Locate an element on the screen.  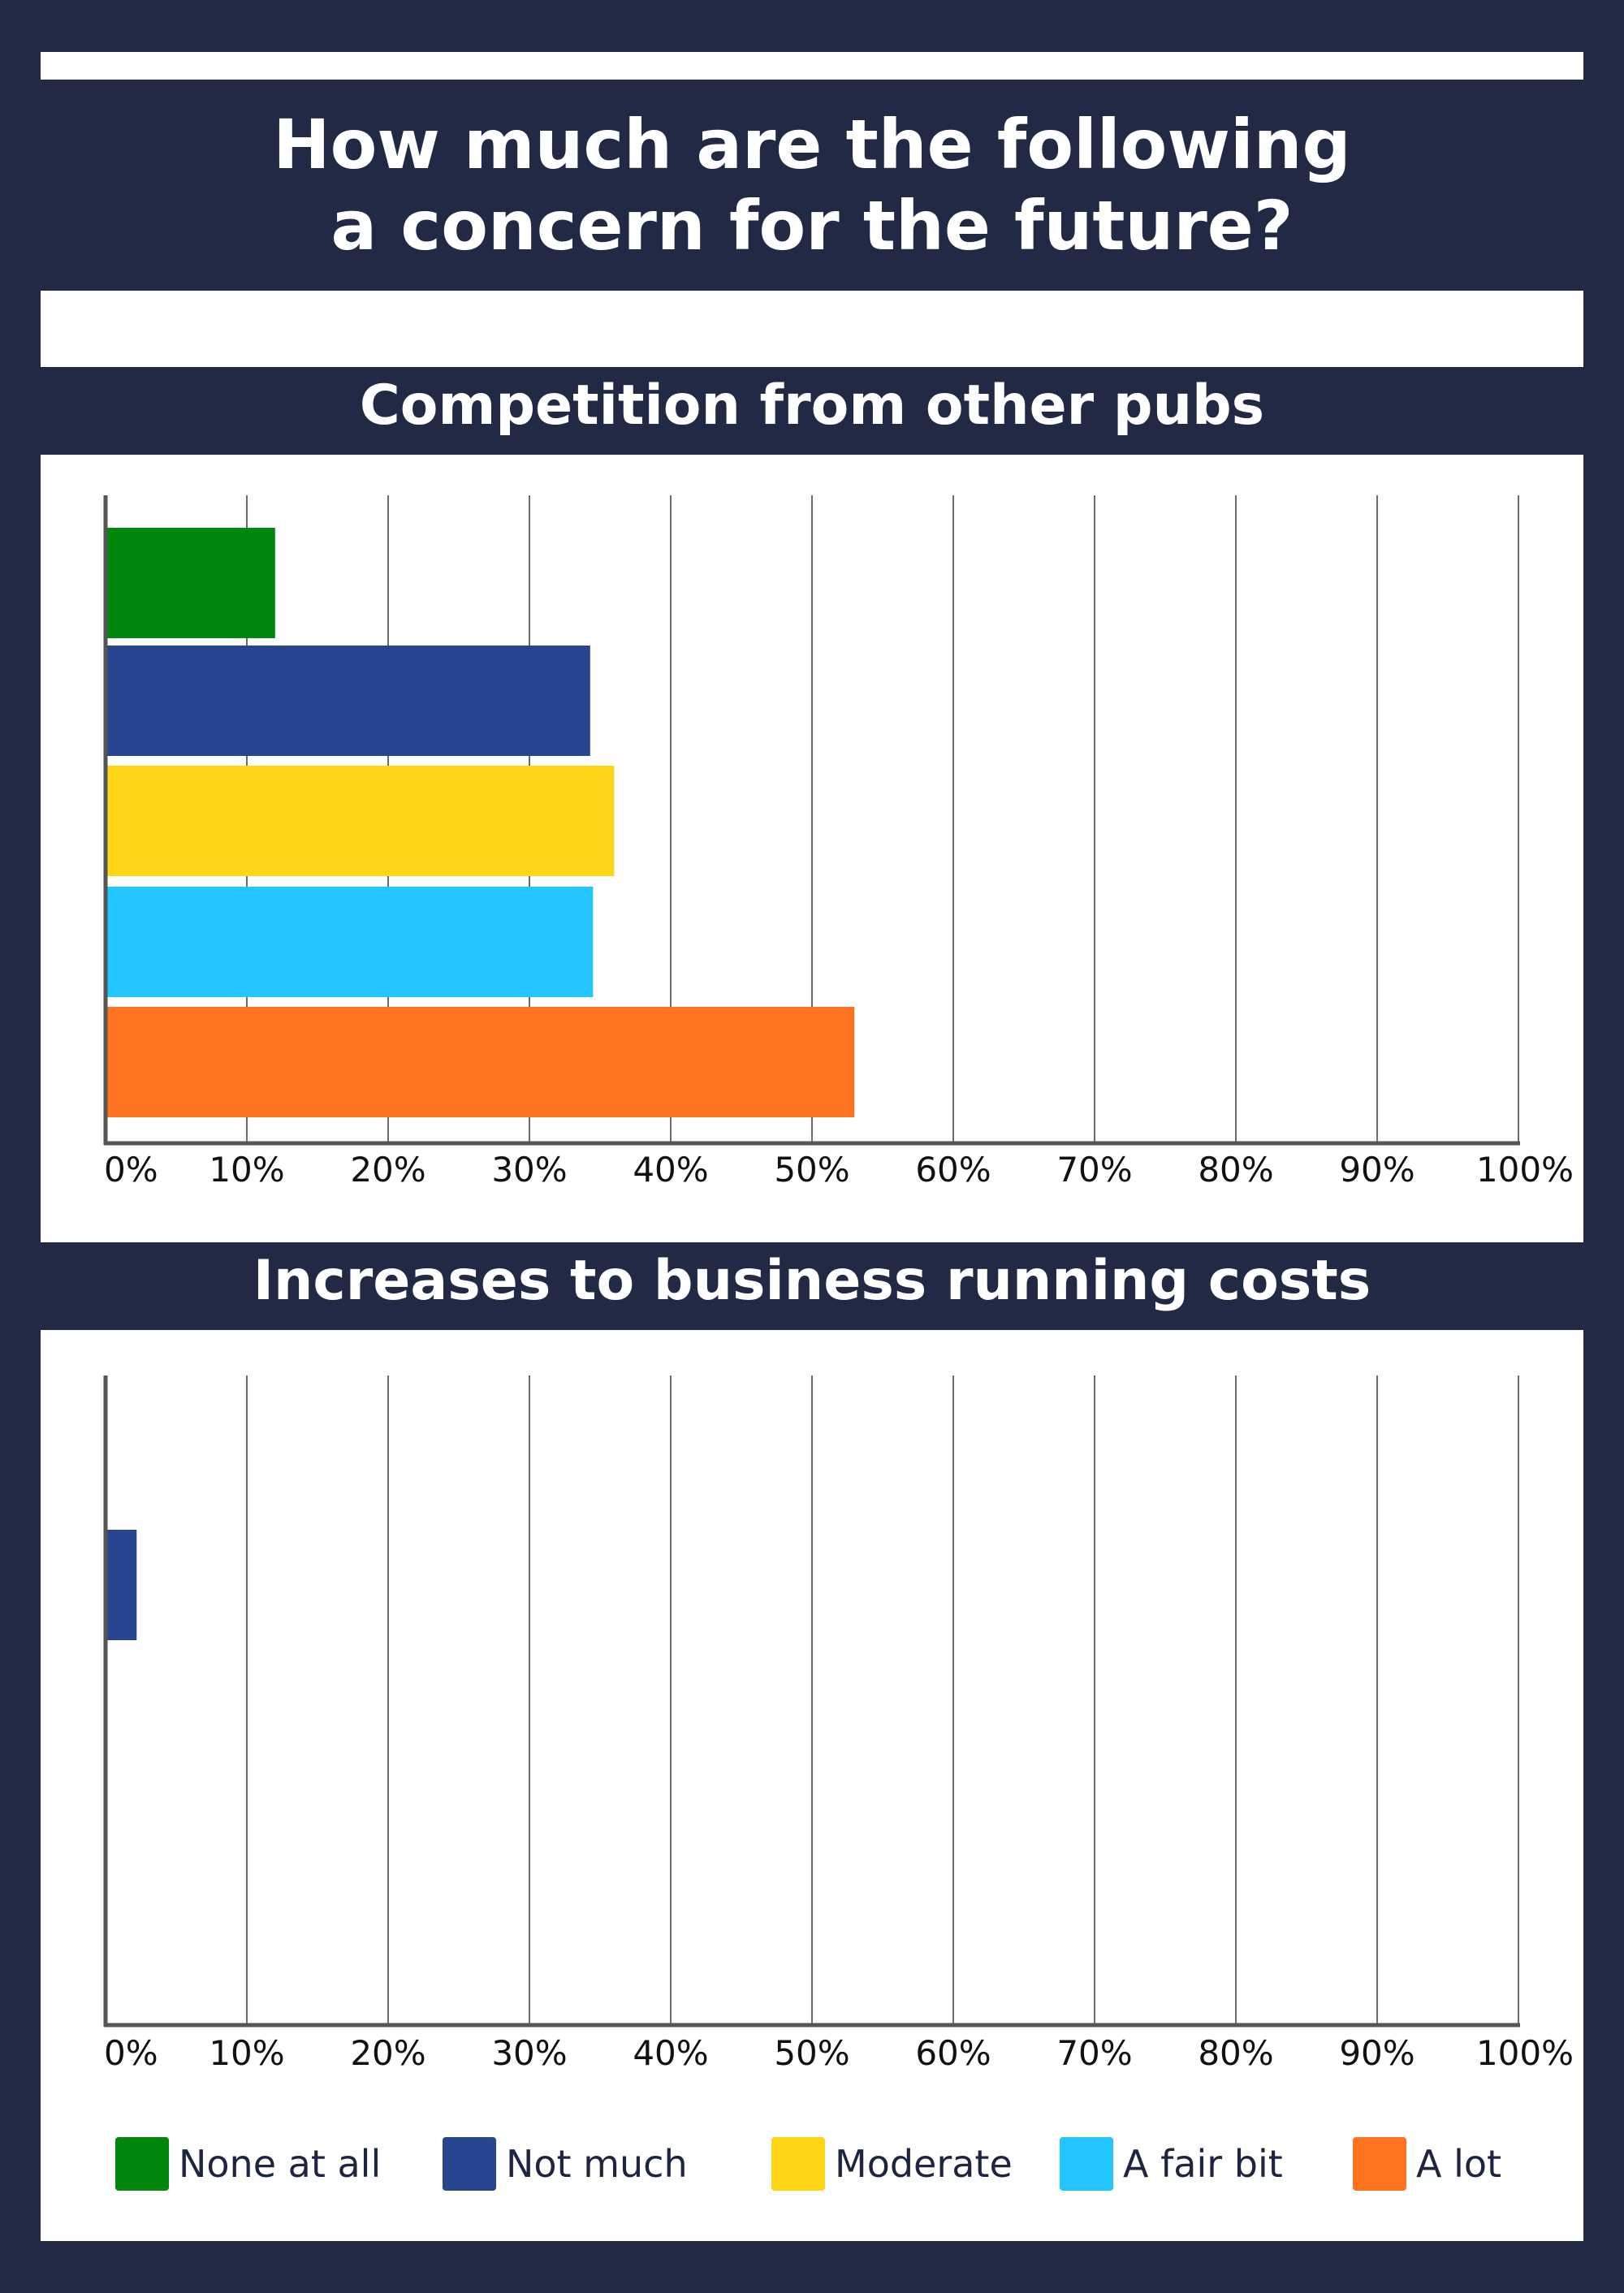
legend-label: A lot is located at coordinates (1459, 2164).